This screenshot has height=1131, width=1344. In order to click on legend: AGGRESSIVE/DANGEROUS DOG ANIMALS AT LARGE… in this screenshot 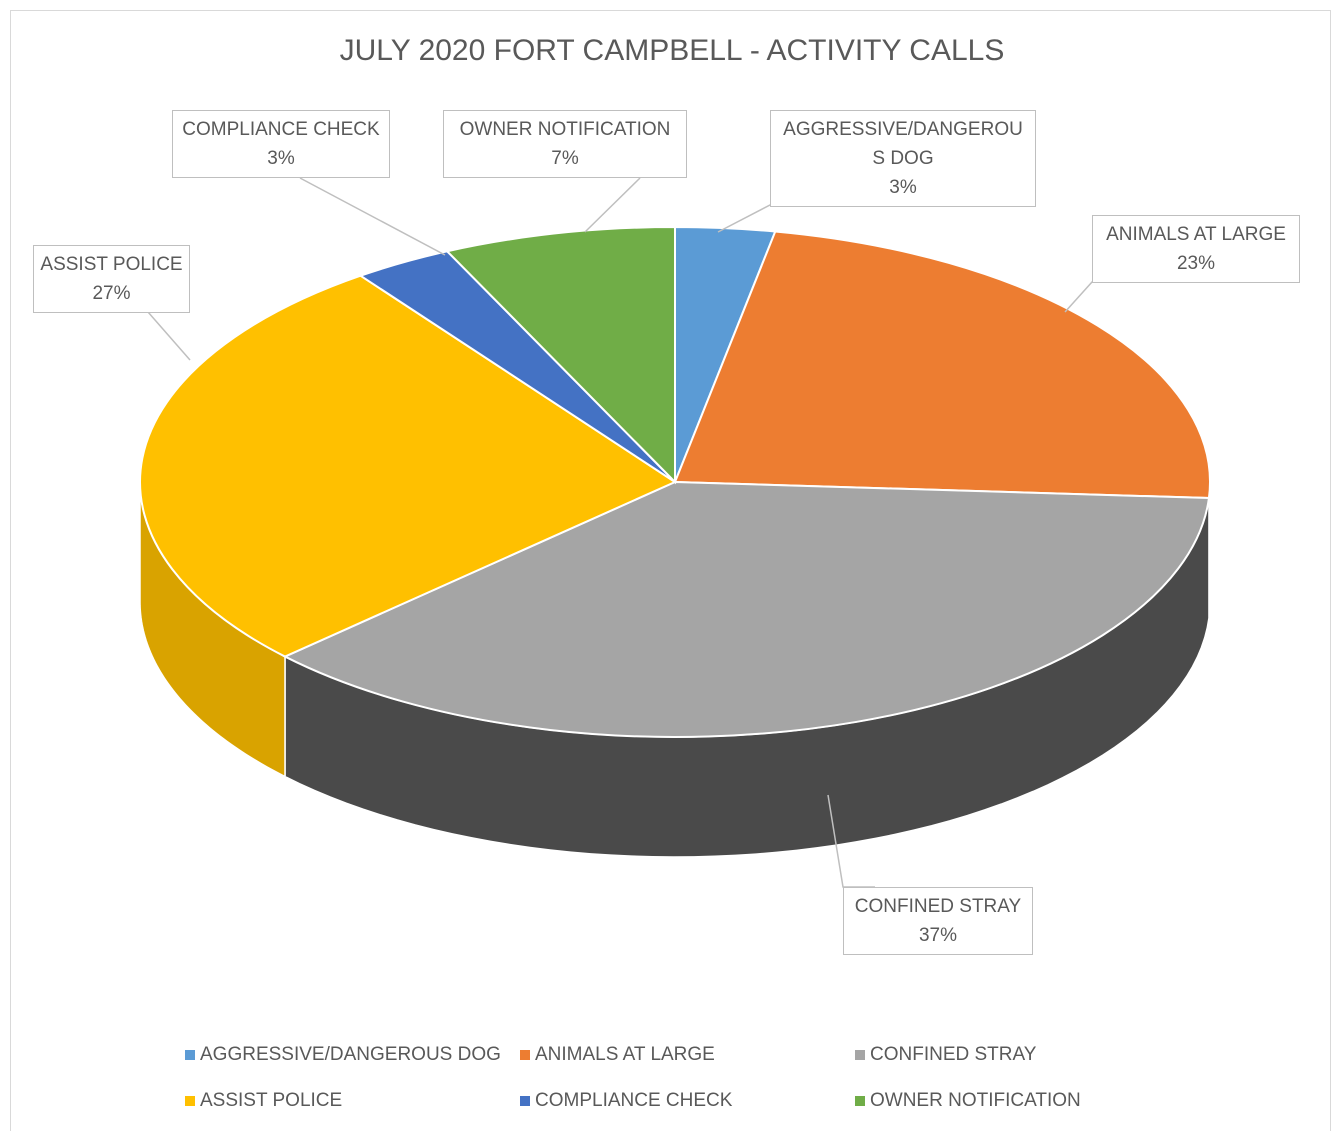, I will do `click(633, 1077)`.